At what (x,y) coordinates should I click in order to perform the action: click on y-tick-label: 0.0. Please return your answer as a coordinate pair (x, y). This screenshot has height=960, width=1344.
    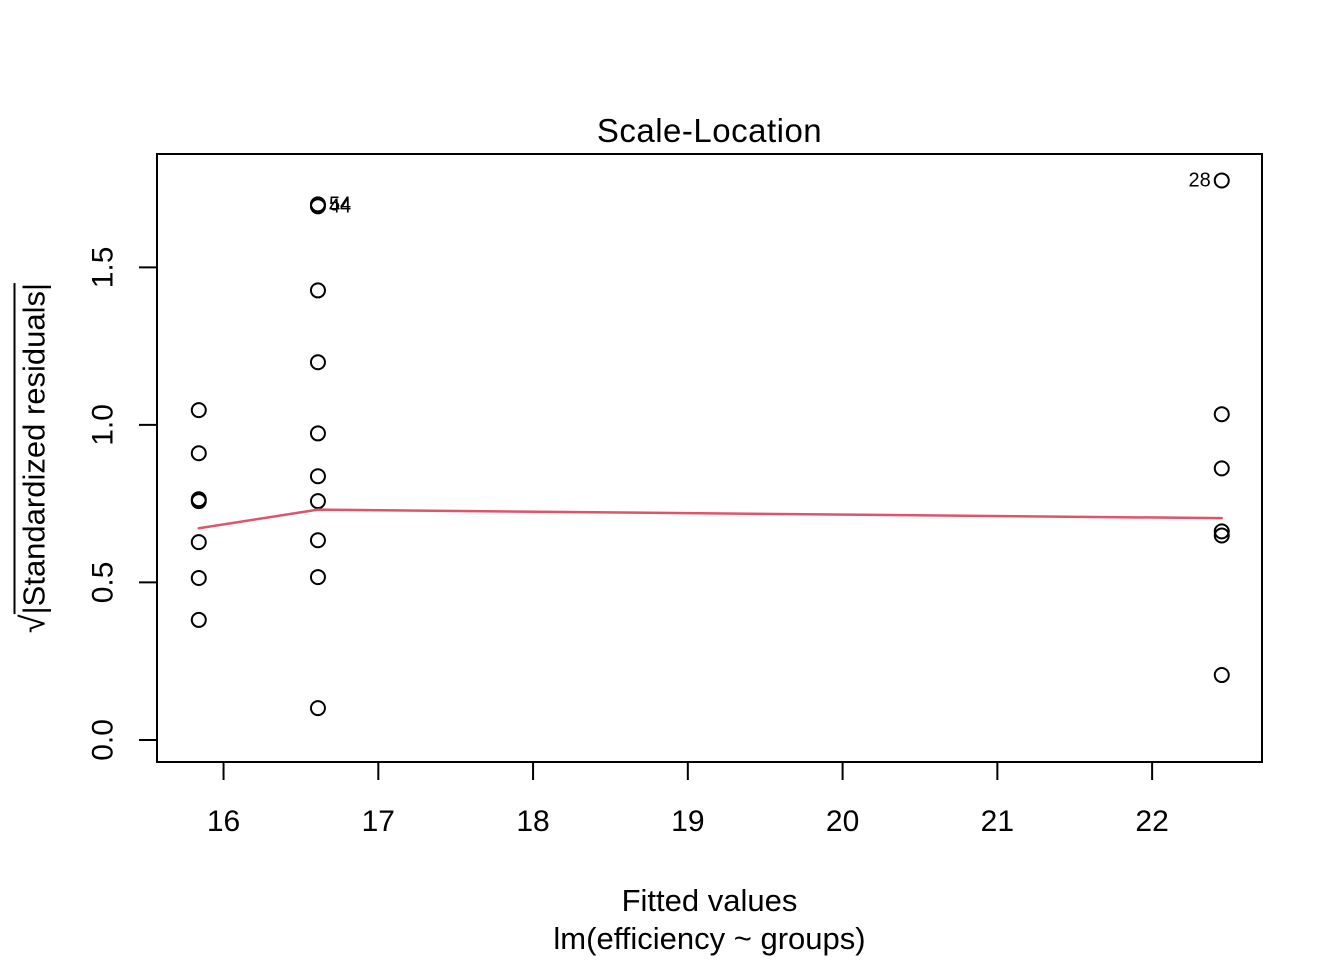
    Looking at the image, I should click on (103, 740).